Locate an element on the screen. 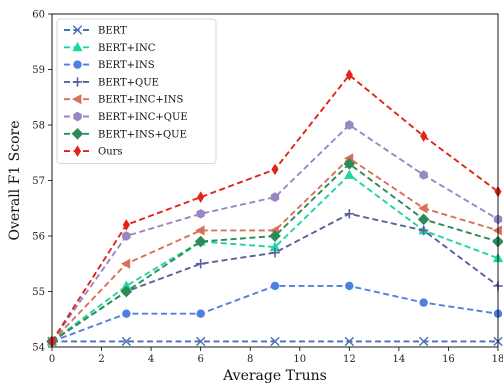 This screenshot has width=503, height=385. legend-item: BERT+INS+QUE is located at coordinates (125, 133).